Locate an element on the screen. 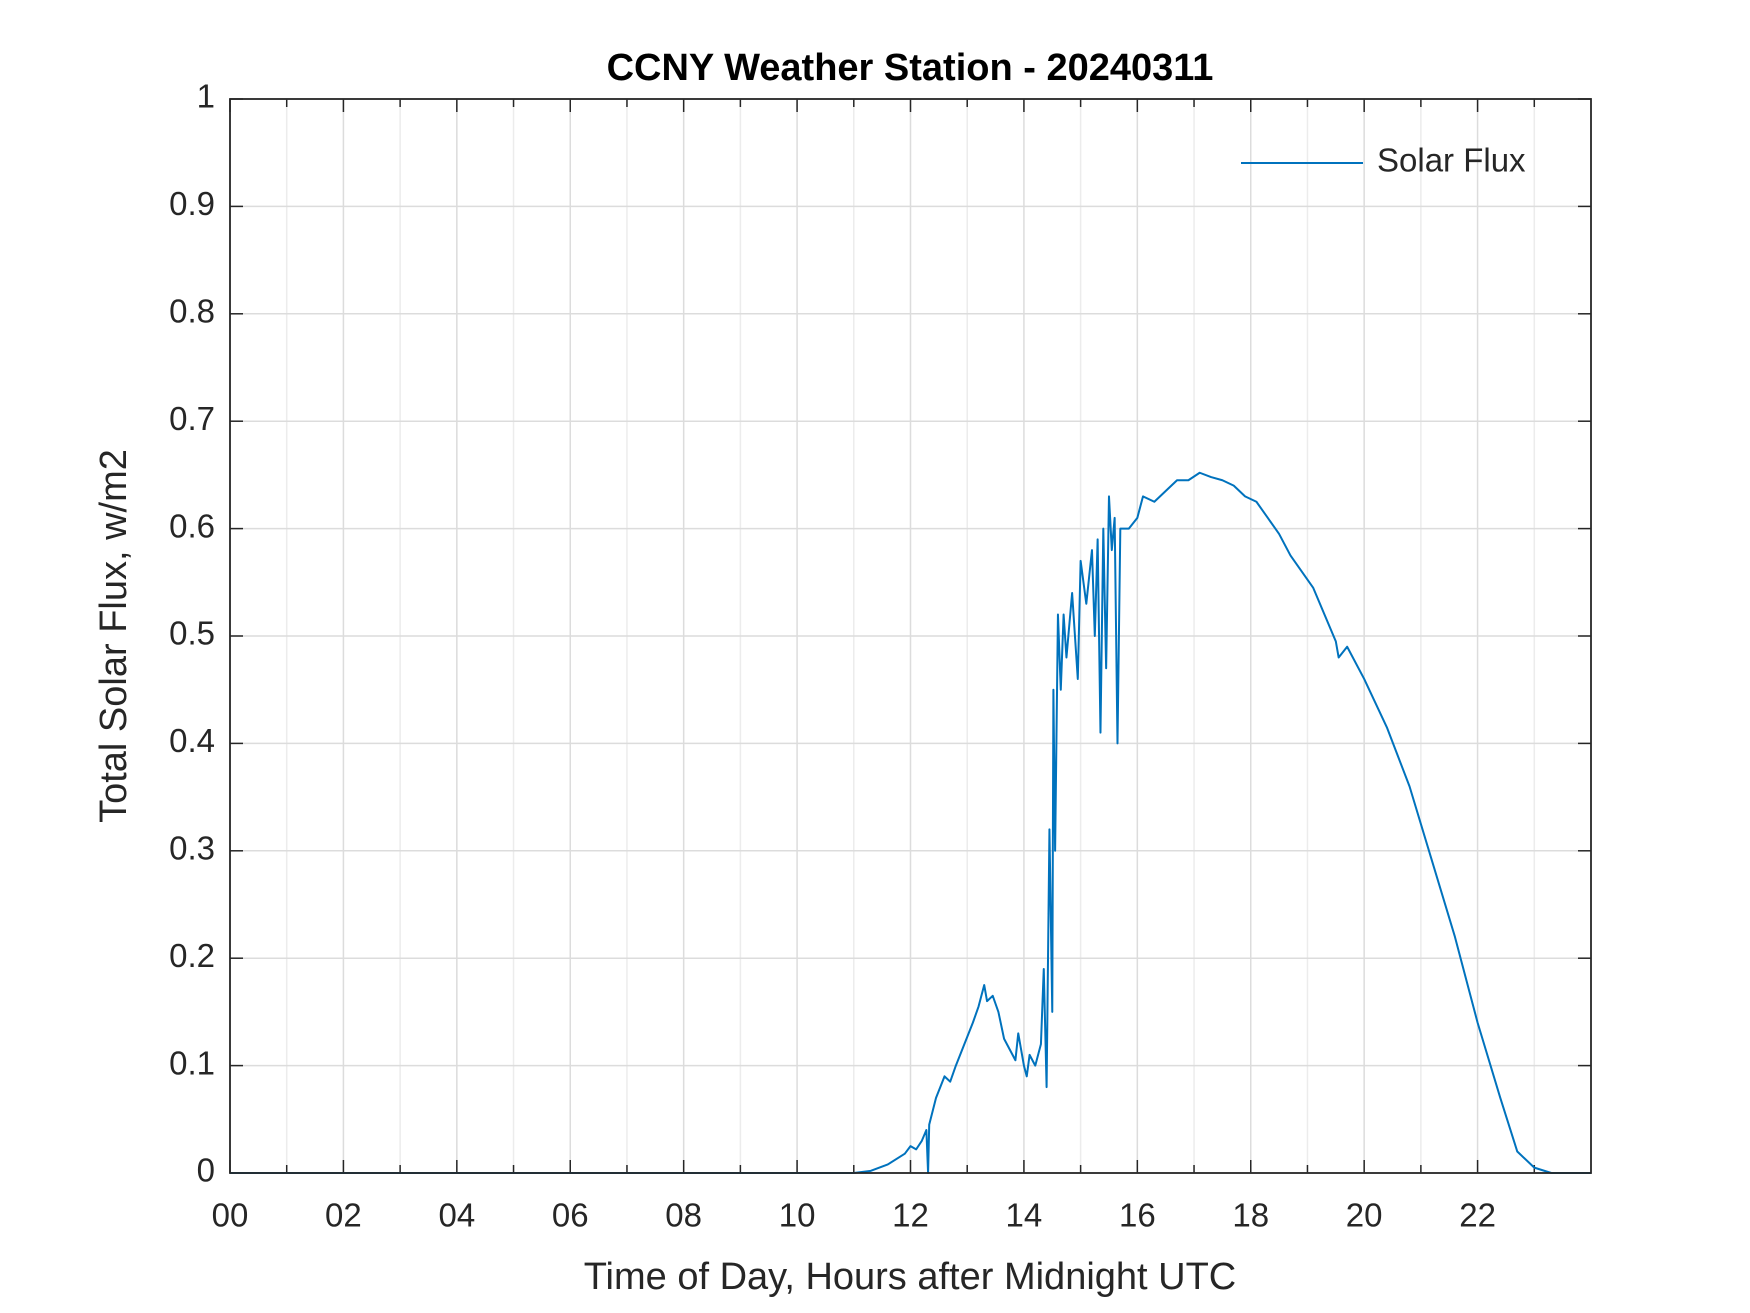  x-tick-label: 04 is located at coordinates (456, 1215).